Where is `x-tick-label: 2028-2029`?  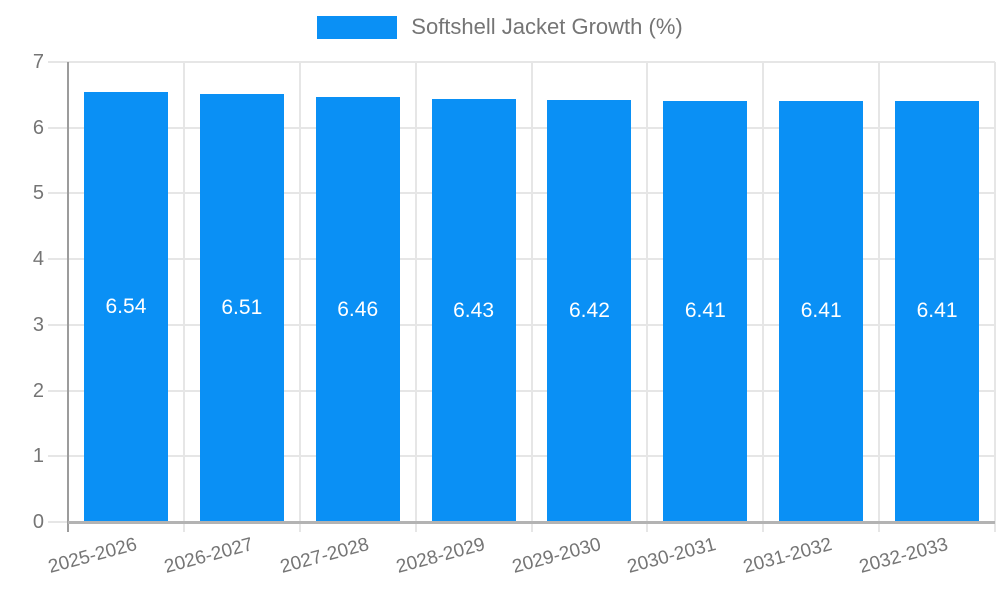
x-tick-label: 2028-2029 is located at coordinates (440, 556).